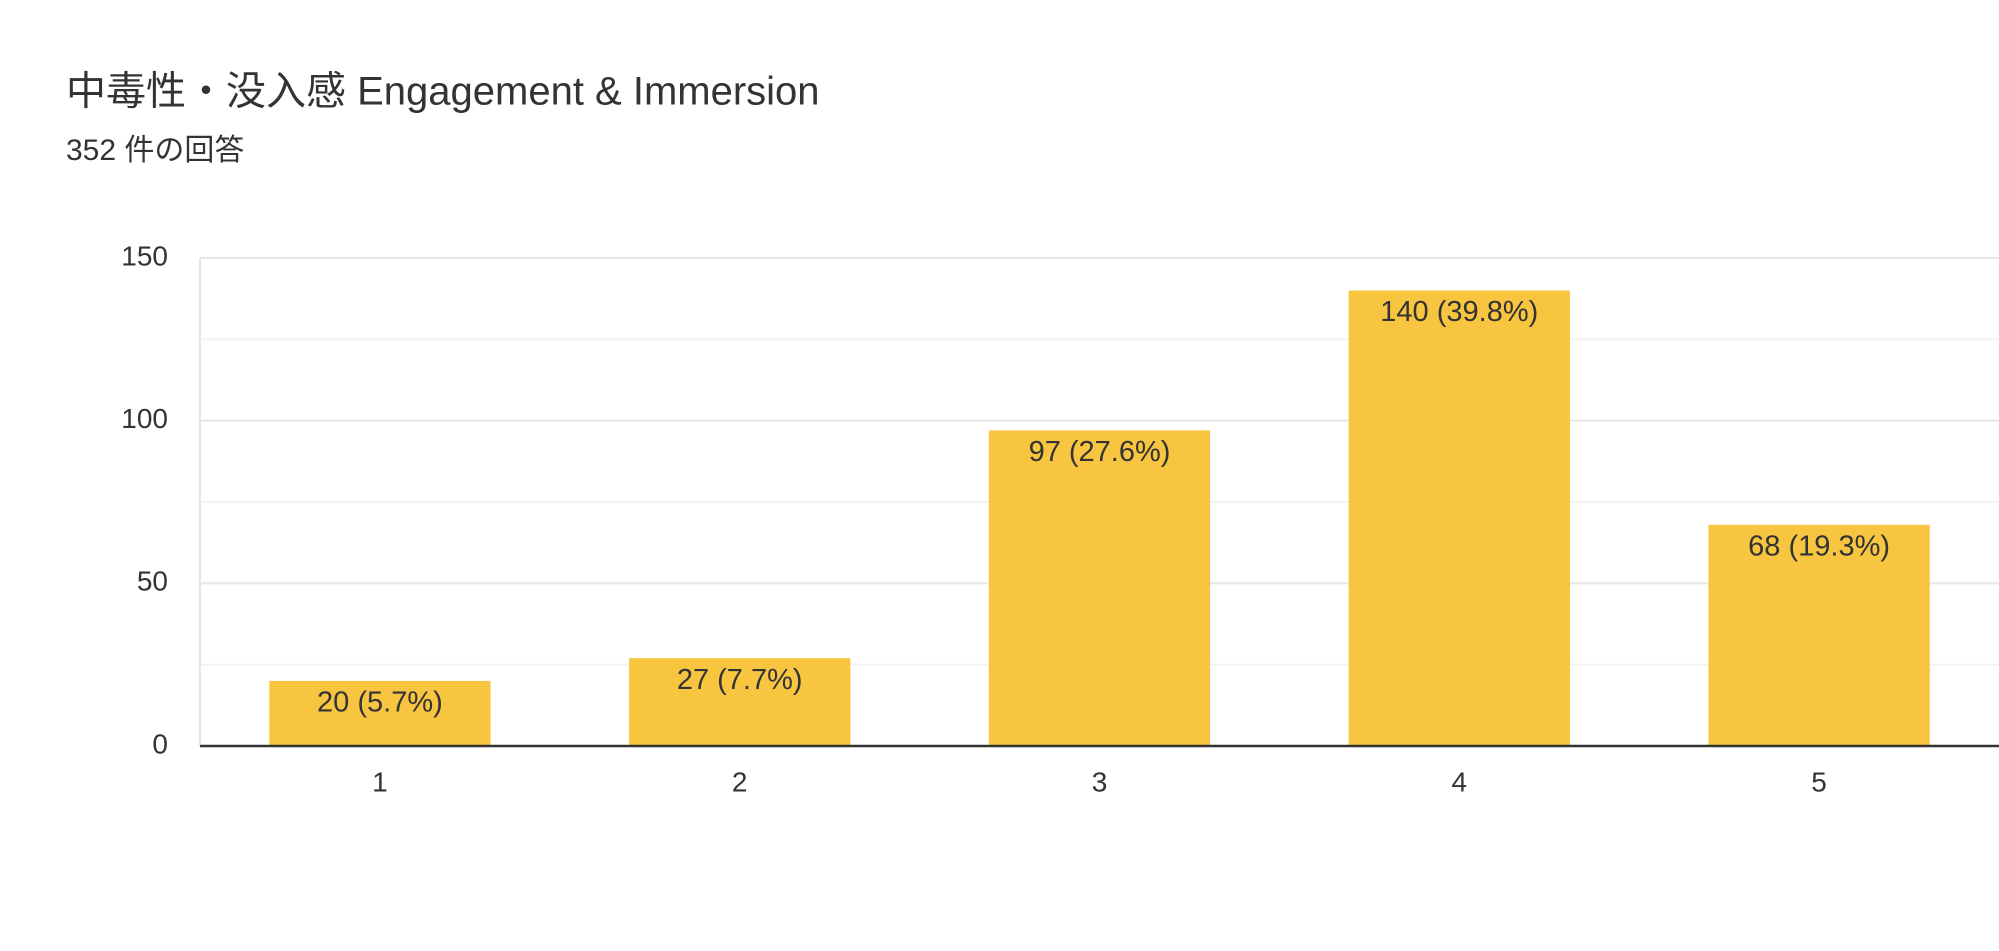 The height and width of the screenshot is (951, 1999). What do you see at coordinates (380, 703) in the screenshot?
I see `value-label: 20 (5.7%)` at bounding box center [380, 703].